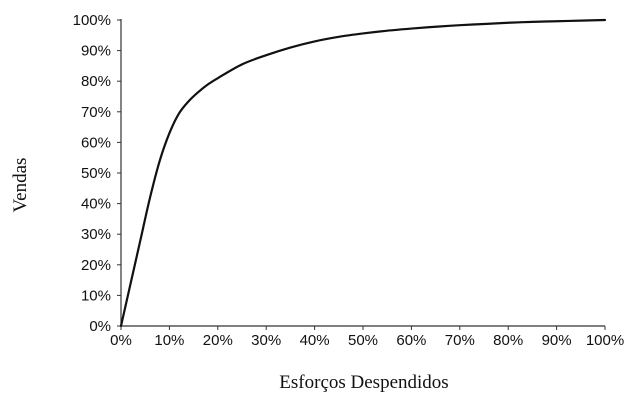 The height and width of the screenshot is (394, 632). I want to click on y-tick-label: 70%, so click(96, 112).